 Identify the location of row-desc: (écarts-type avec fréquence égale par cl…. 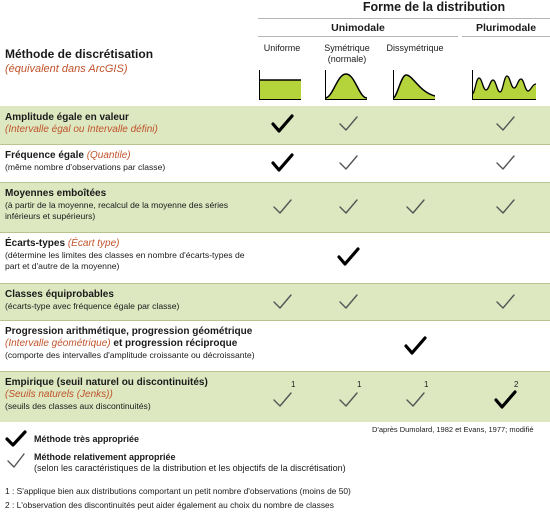
(92, 306).